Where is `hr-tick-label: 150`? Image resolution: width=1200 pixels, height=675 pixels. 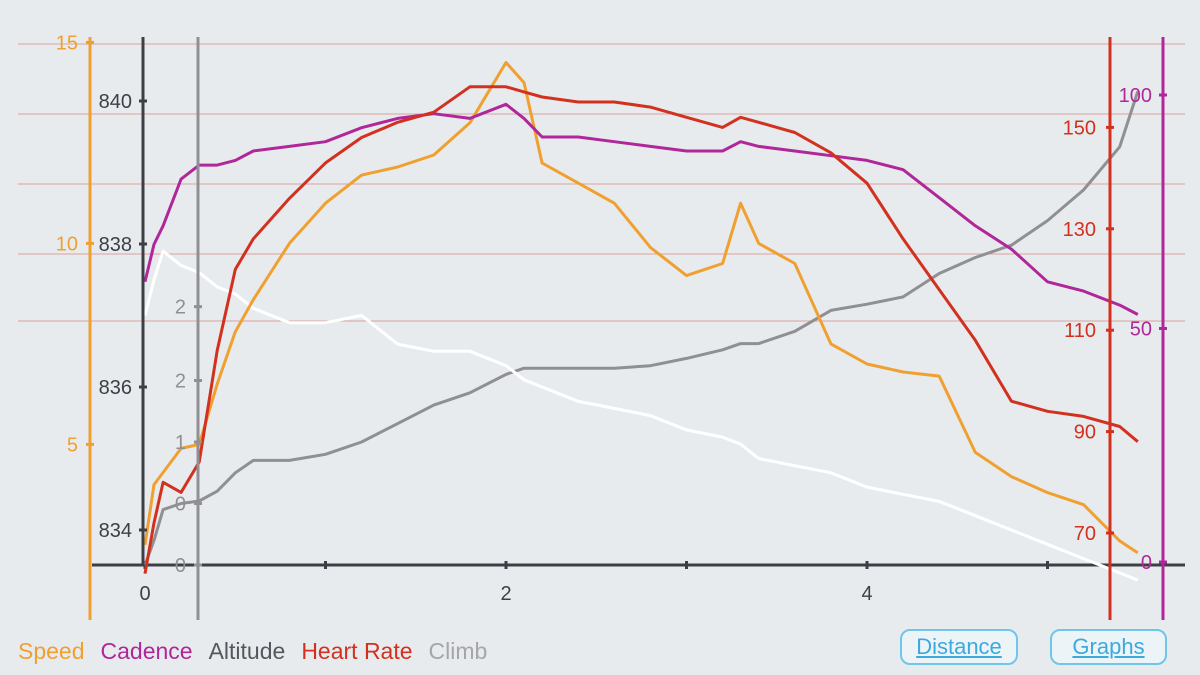
hr-tick-label: 150 is located at coordinates (1079, 128).